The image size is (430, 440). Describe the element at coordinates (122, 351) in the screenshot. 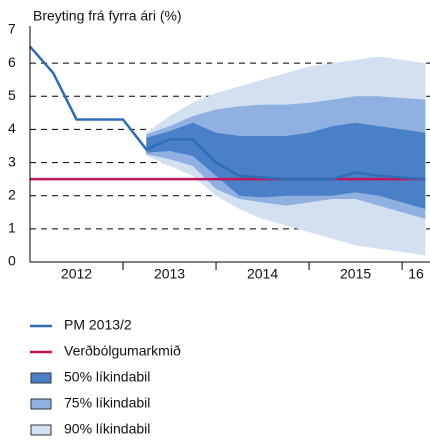

I see `legend-label: Verðbólgumarkmið` at that location.